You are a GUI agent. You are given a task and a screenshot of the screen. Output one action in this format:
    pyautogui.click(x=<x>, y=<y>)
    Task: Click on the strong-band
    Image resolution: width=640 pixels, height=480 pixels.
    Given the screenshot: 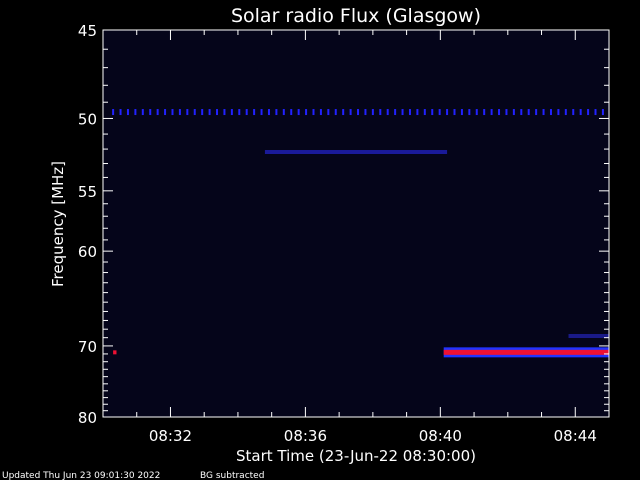 What is the action you would take?
    pyautogui.click(x=526, y=352)
    